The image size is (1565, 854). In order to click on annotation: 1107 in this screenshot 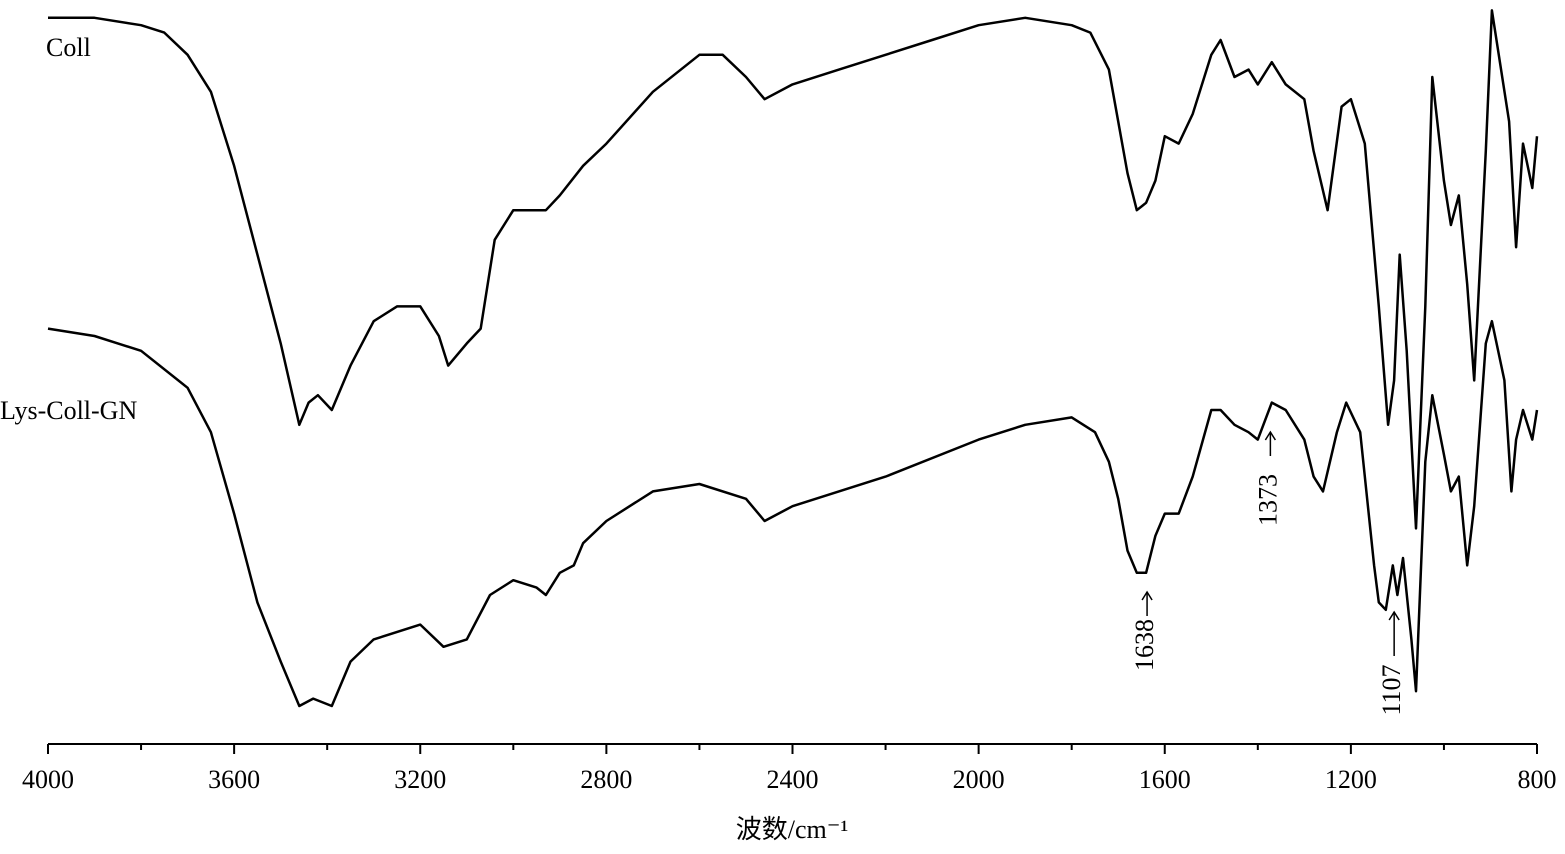, I will do `click(1391, 689)`.